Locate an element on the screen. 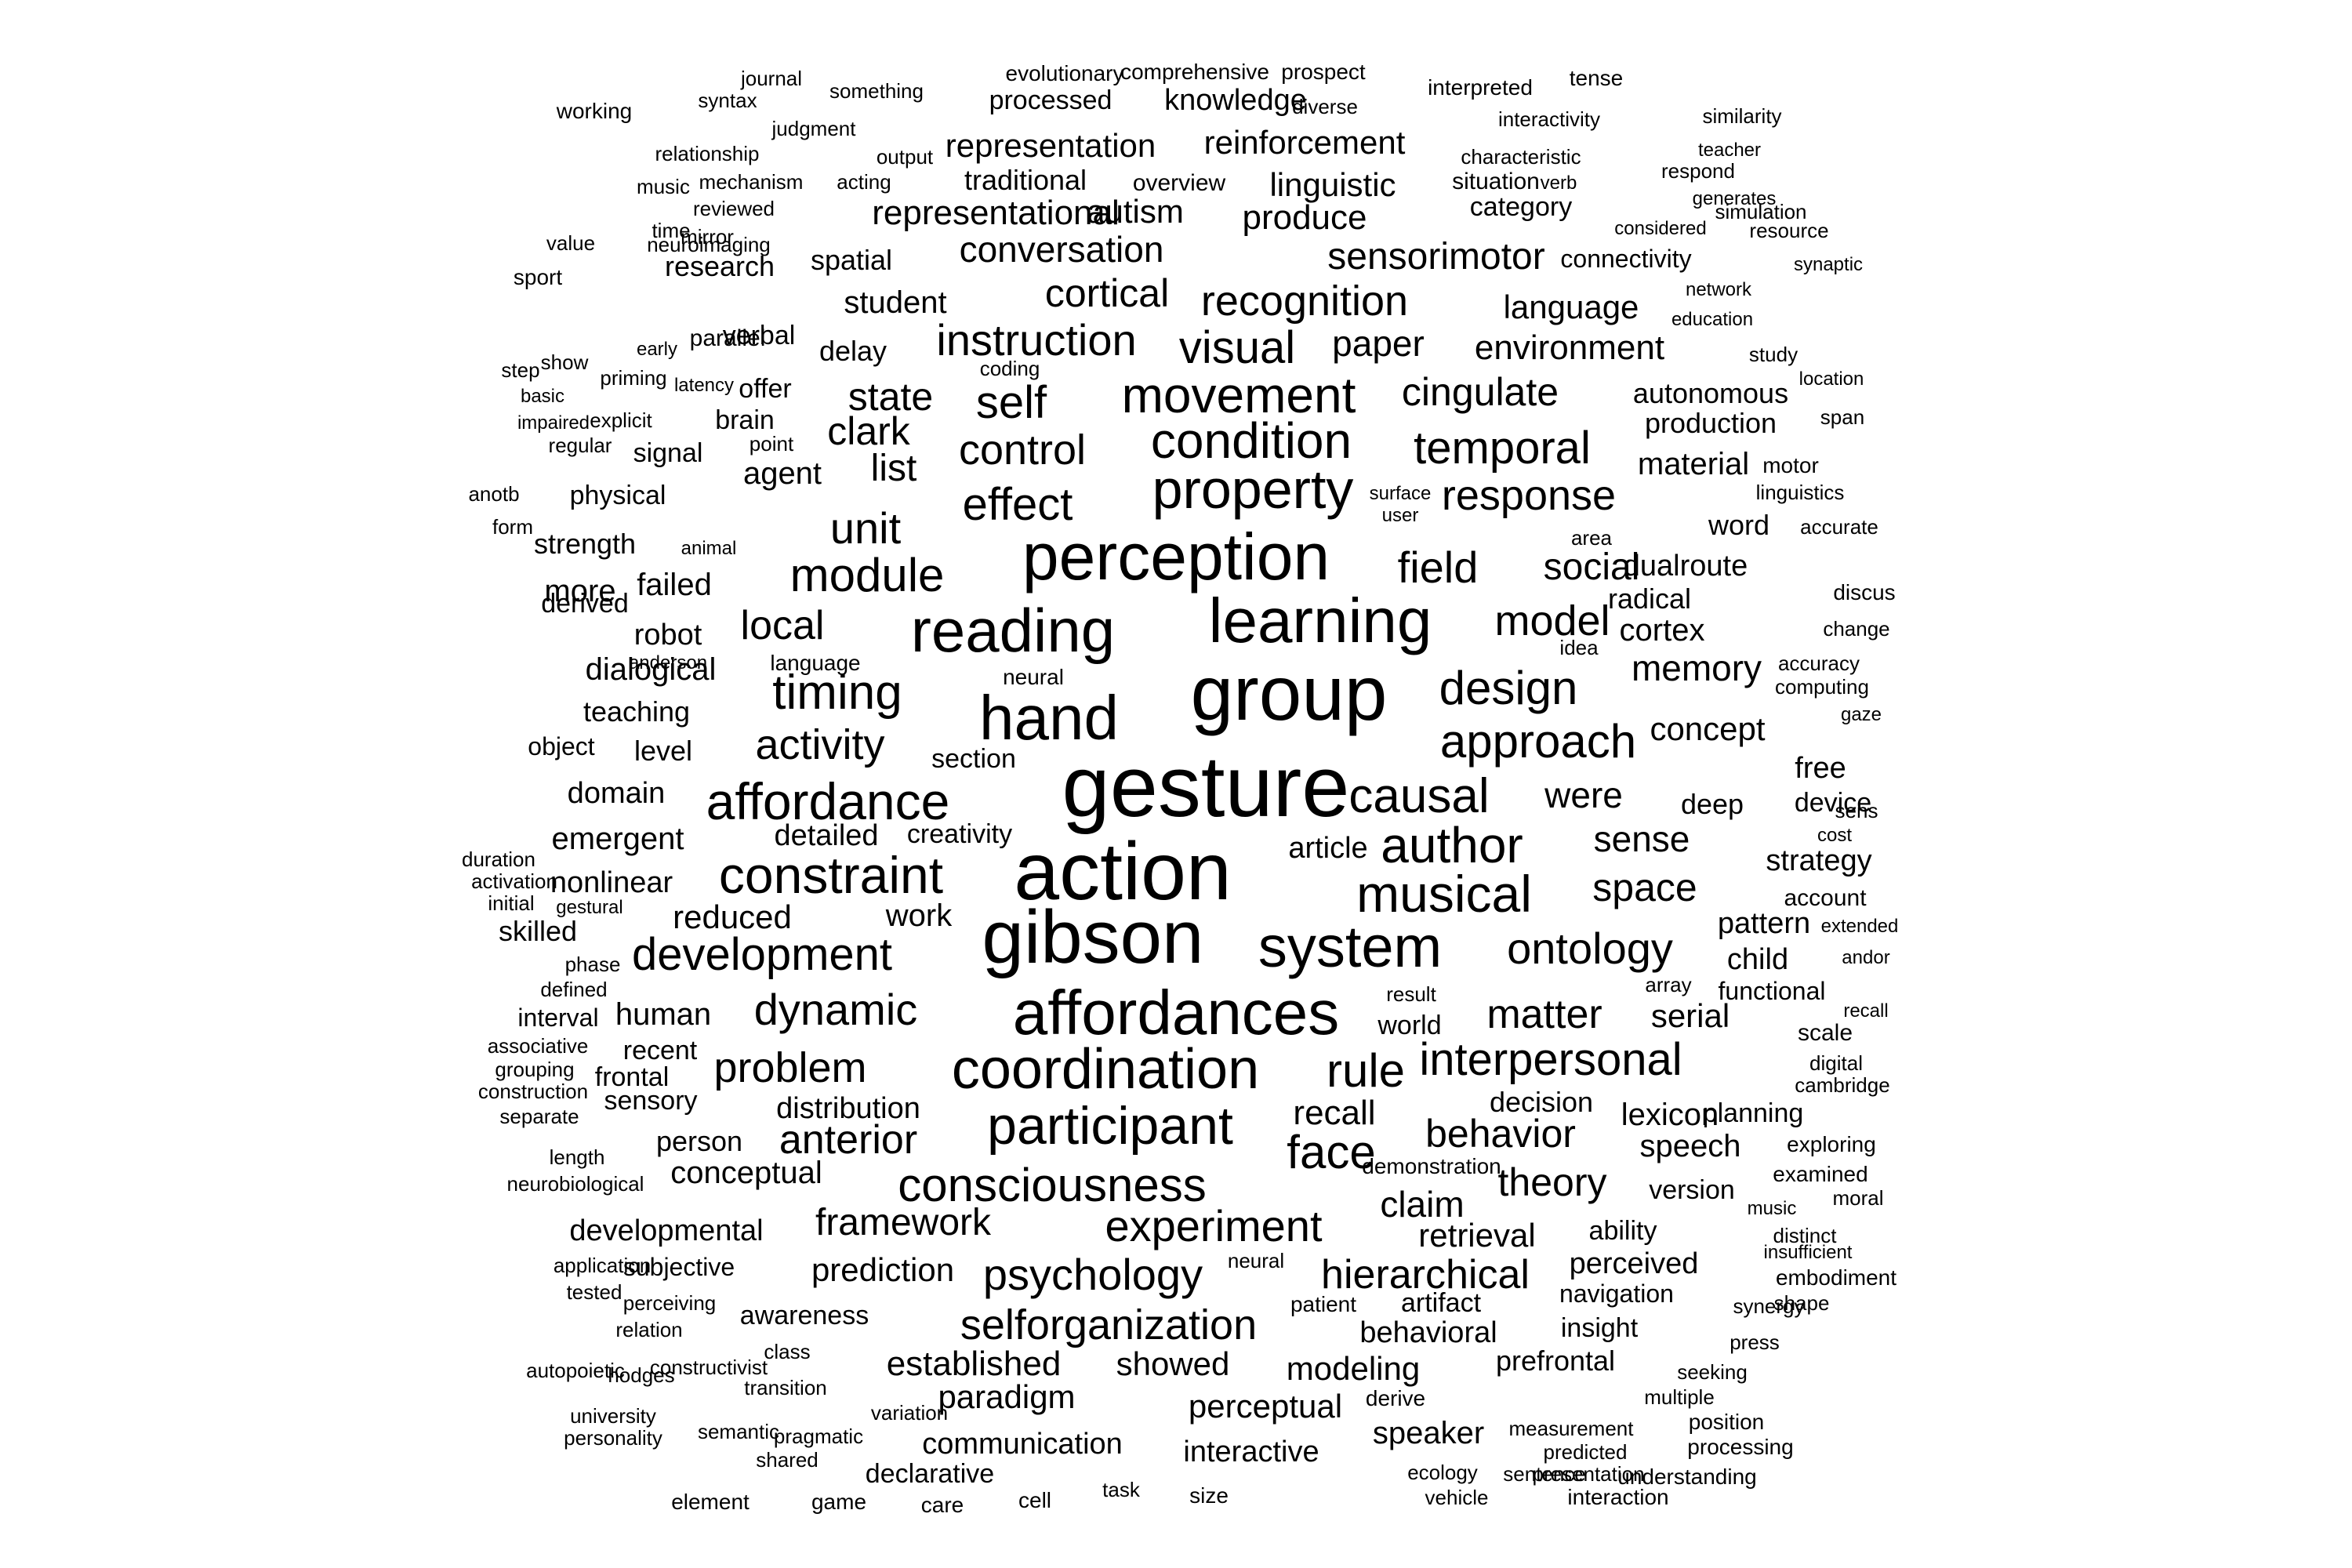  word-surface: surface is located at coordinates (1400, 493).